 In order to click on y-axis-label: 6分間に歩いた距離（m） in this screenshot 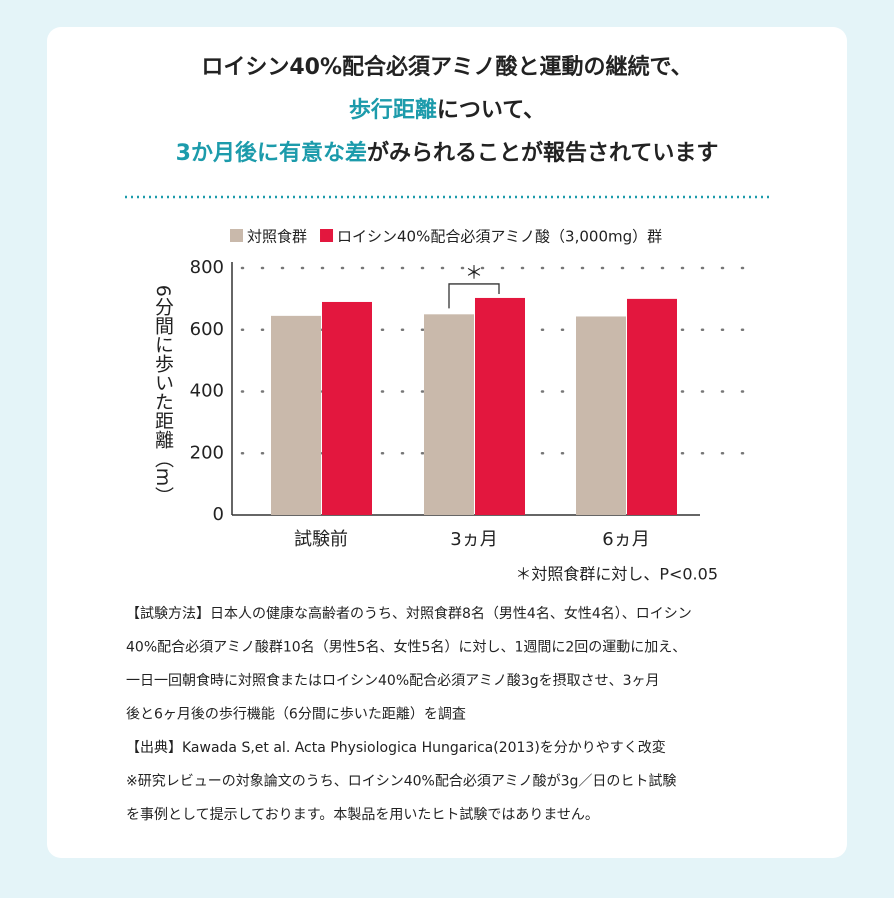, I will do `click(163, 395)`.